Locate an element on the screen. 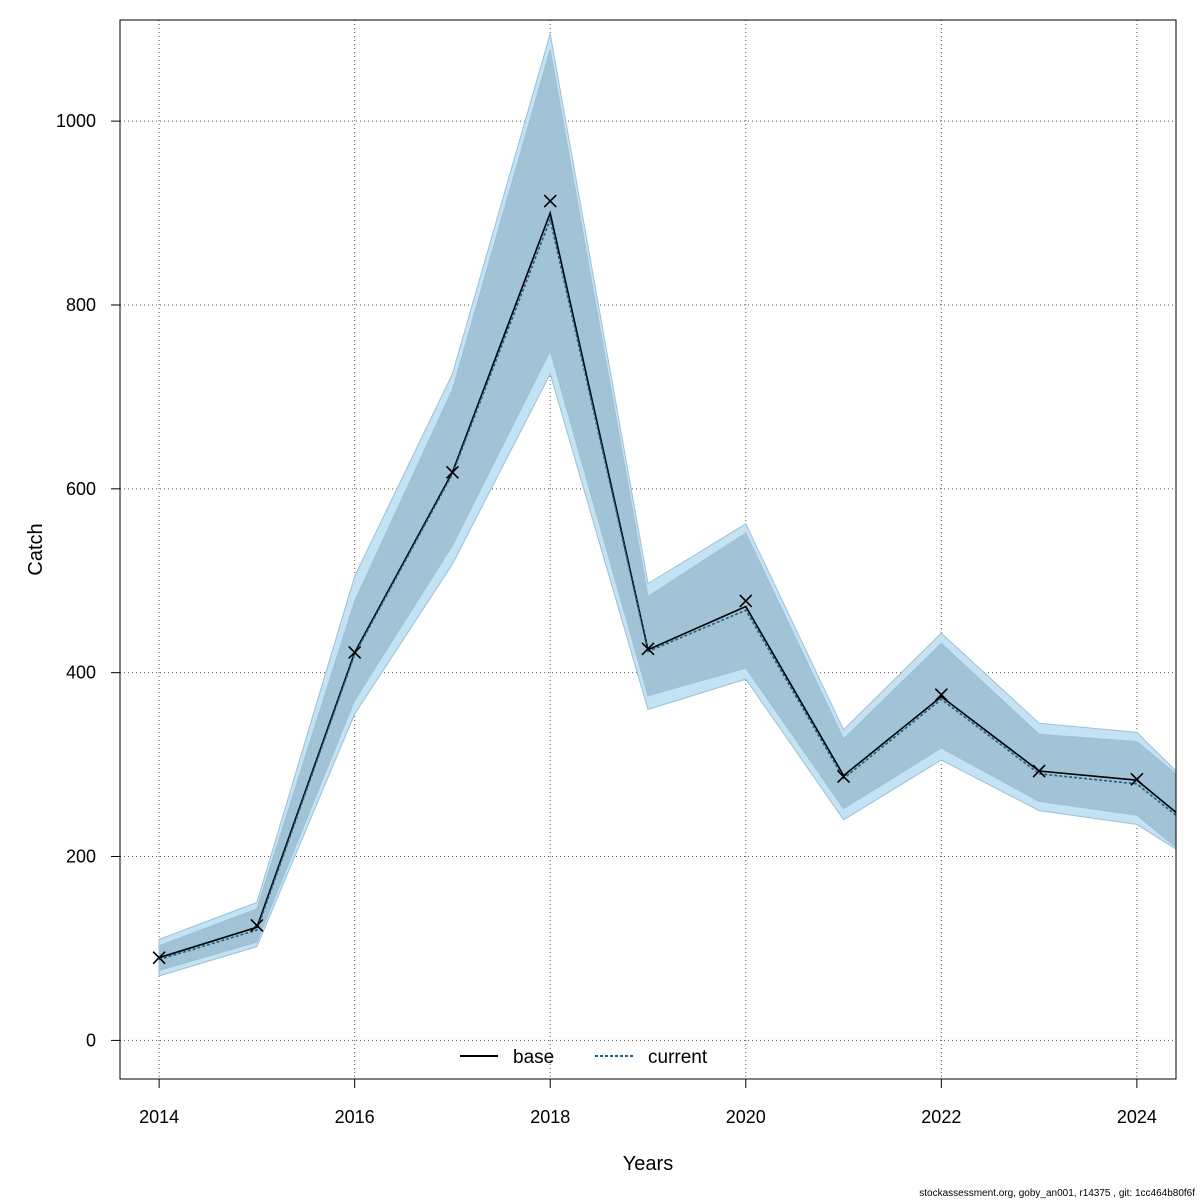  x-tick-label-3: 2020 is located at coordinates (746, 1117).